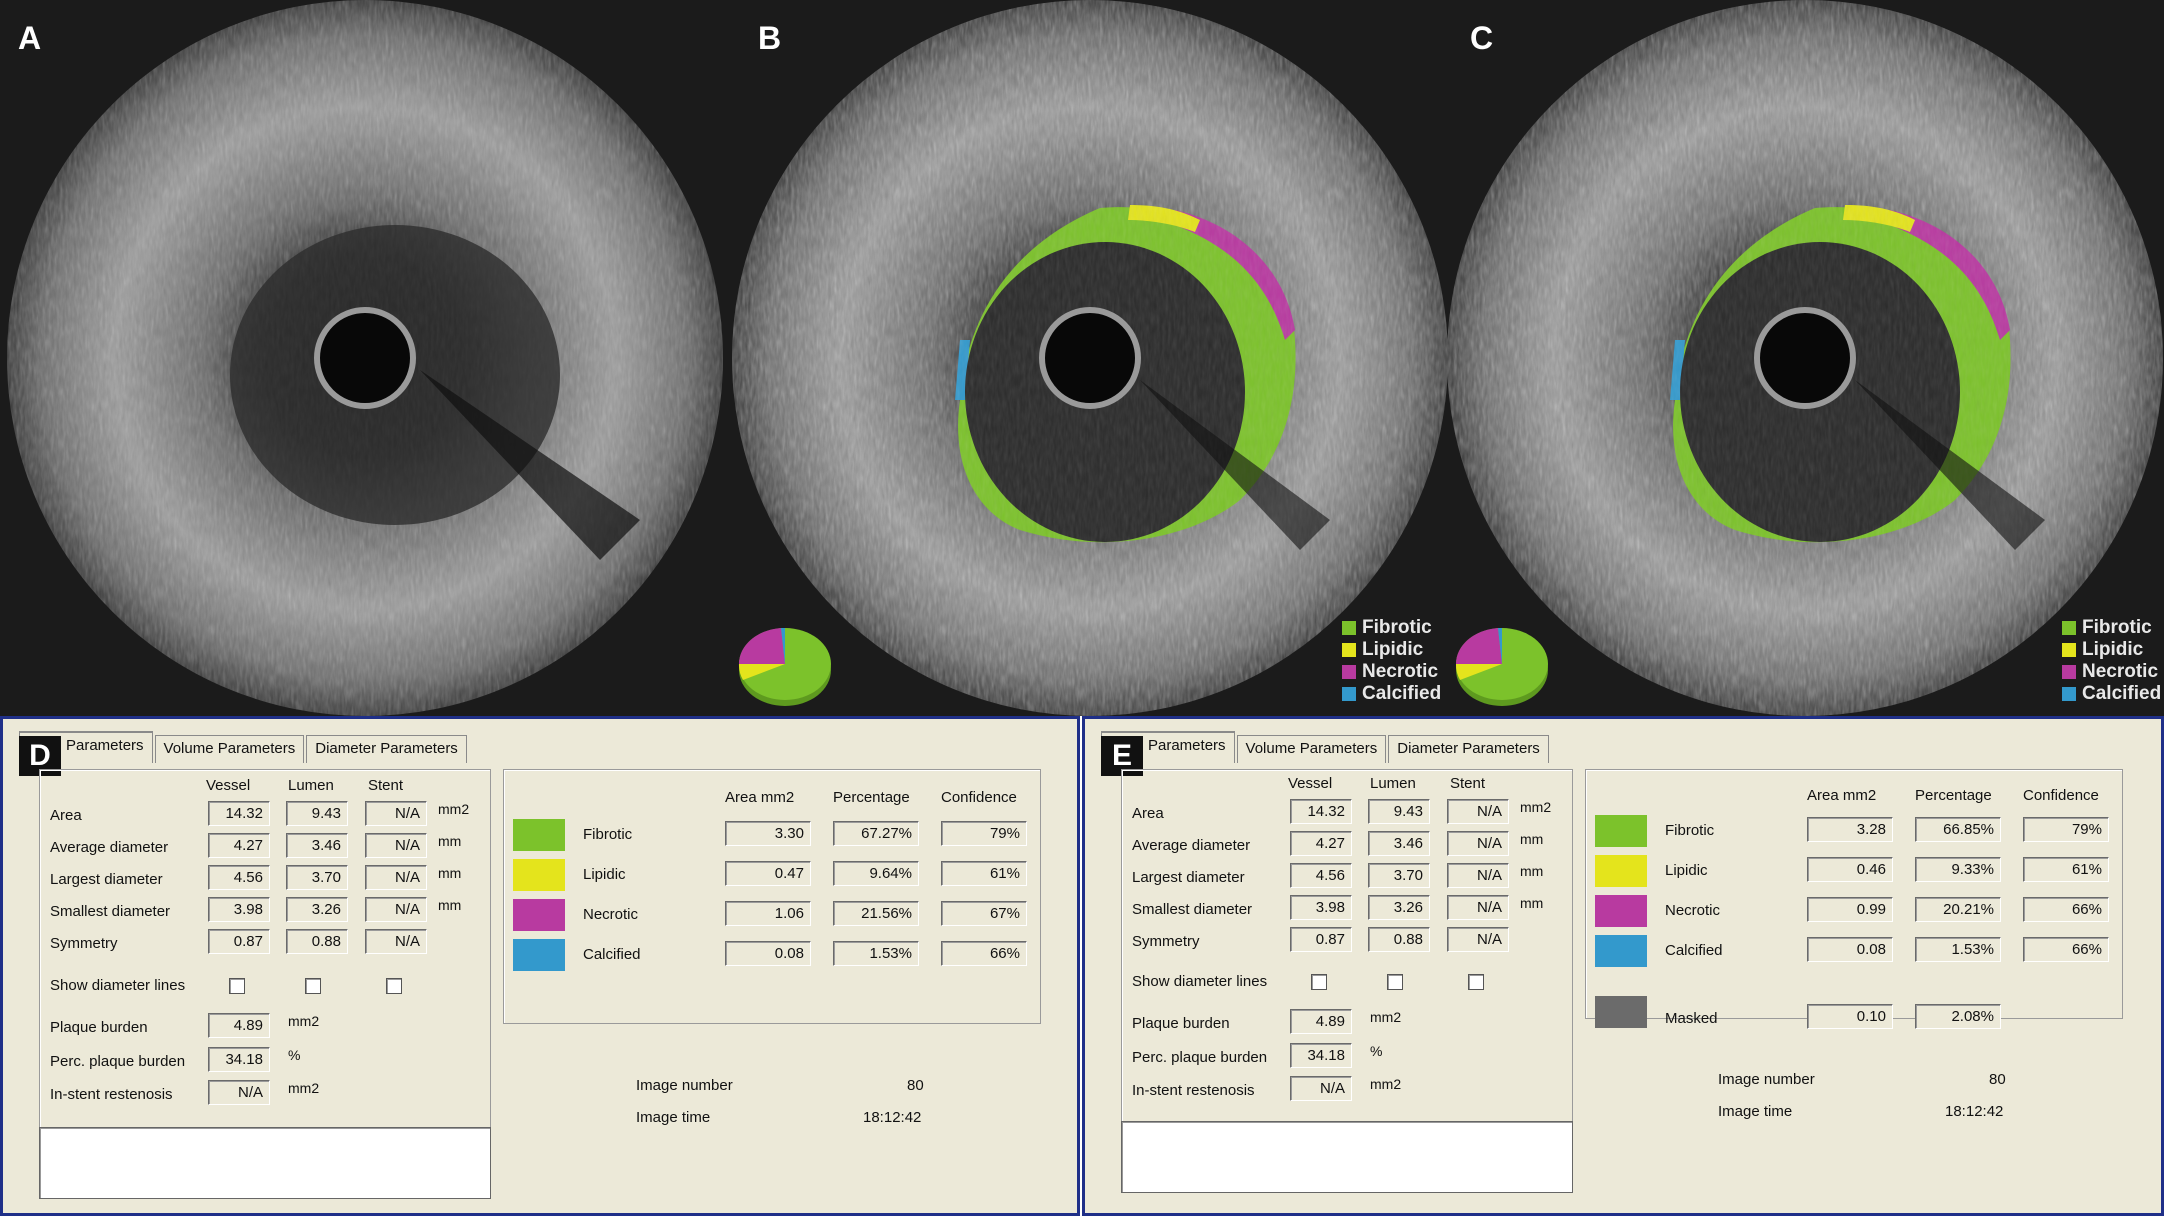 The height and width of the screenshot is (1216, 2164). I want to click on image-time-label: Image time, so click(673, 1117).